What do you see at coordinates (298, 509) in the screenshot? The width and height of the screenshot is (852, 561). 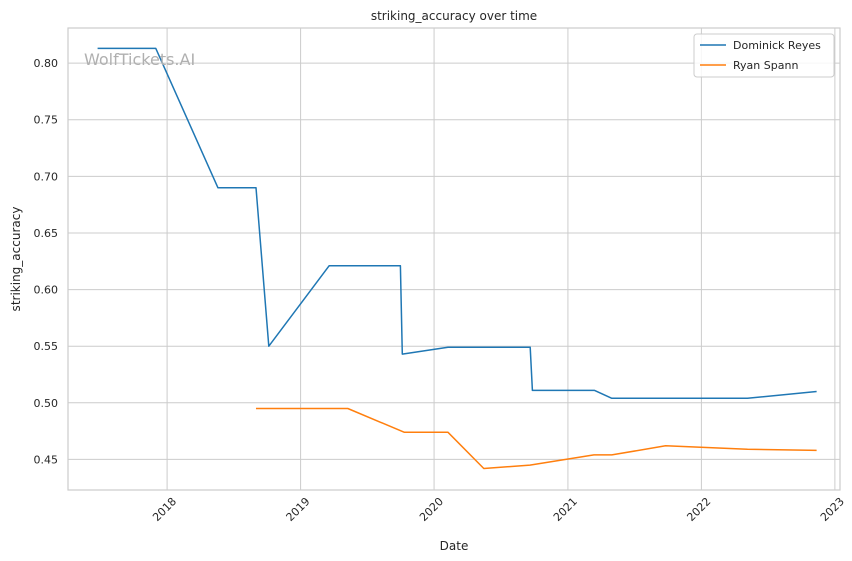 I see `x-tick-label: 2019` at bounding box center [298, 509].